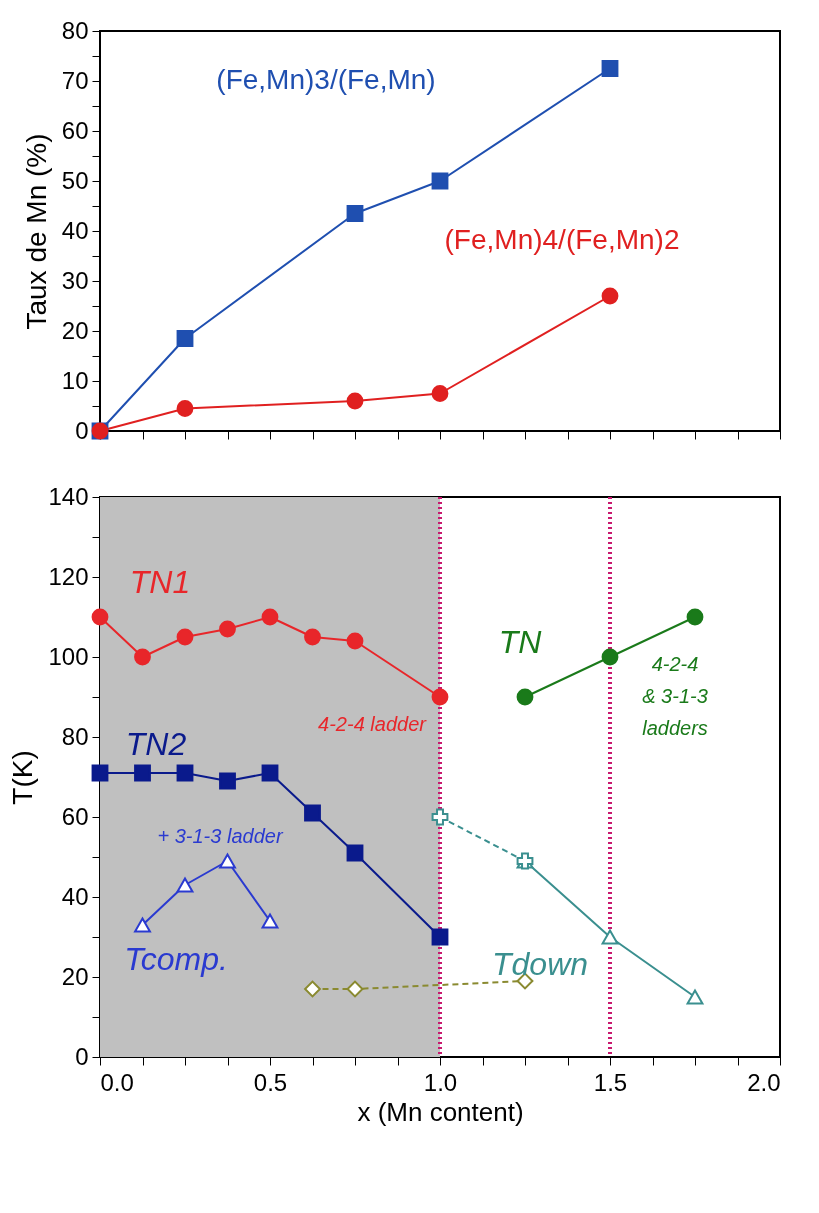 Image resolution: width=819 pixels, height=1213 pixels. I want to click on annotation: 4-2-4 & 3-1-3 ladders, so click(675, 696).